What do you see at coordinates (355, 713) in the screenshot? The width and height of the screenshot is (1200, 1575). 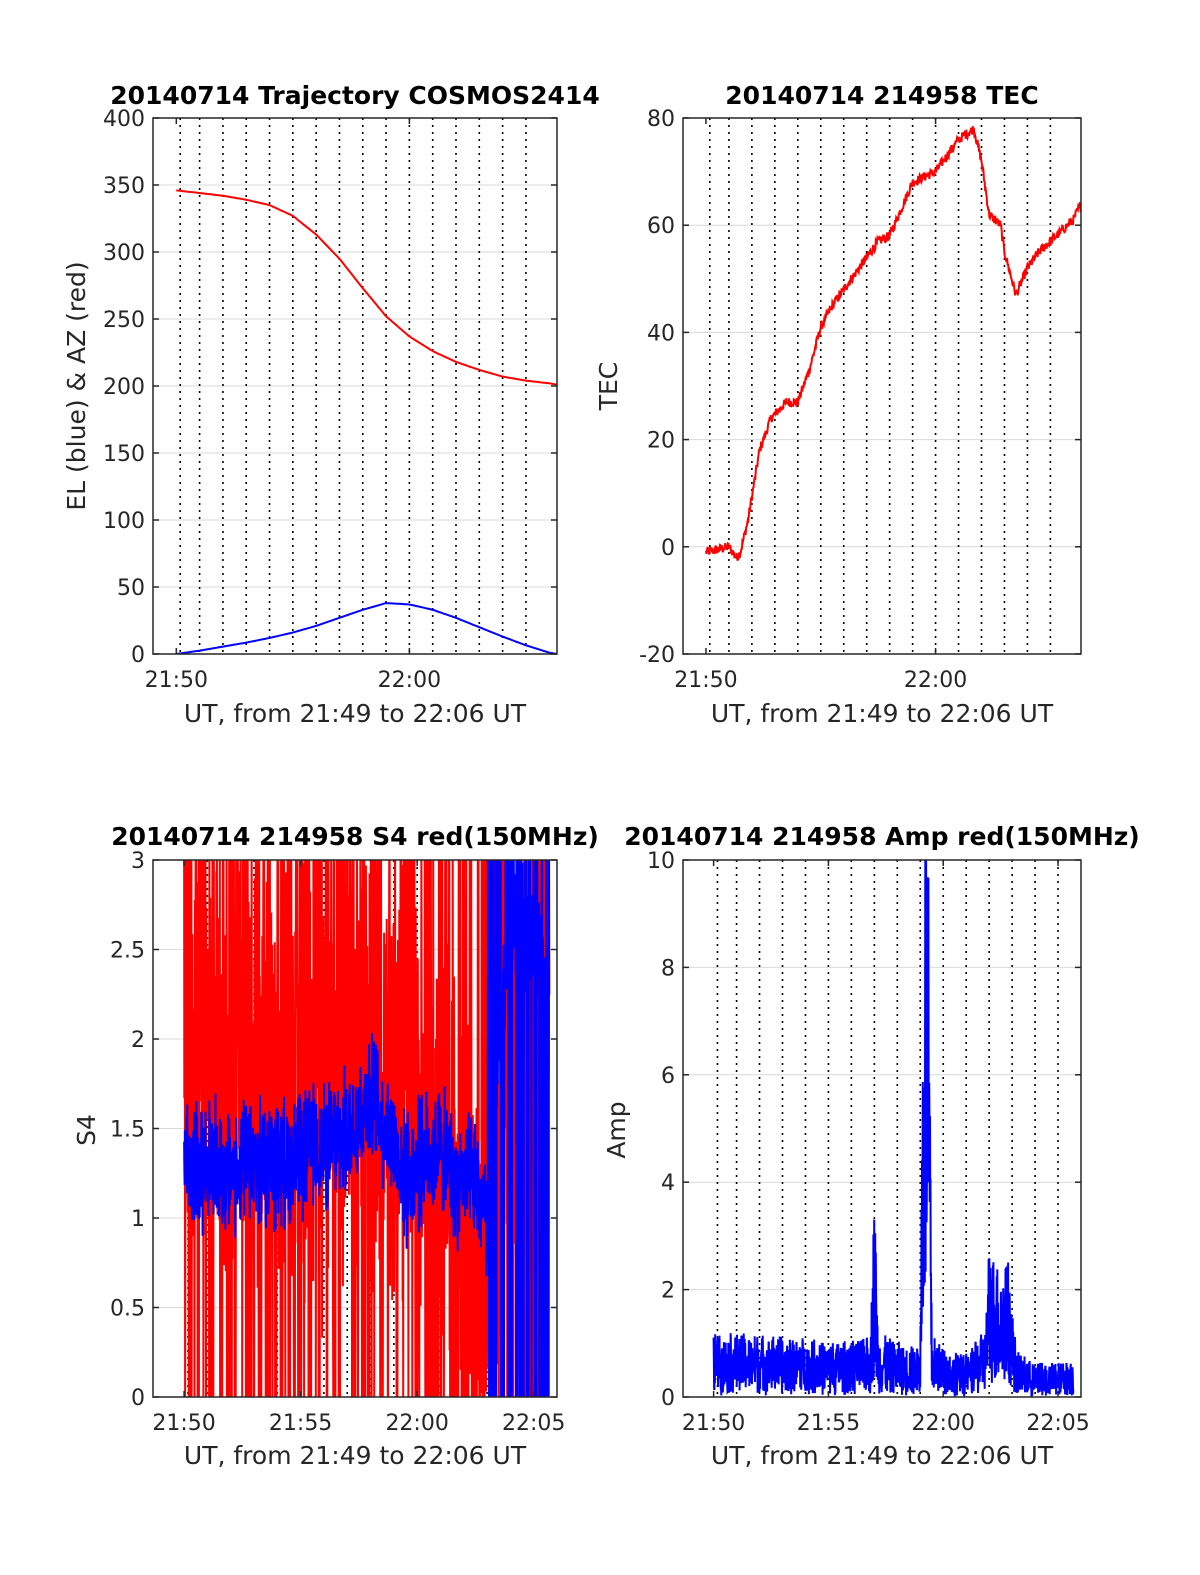 I see `trajectory-xlabel: UT, from 21:49 to 22:06 UT` at bounding box center [355, 713].